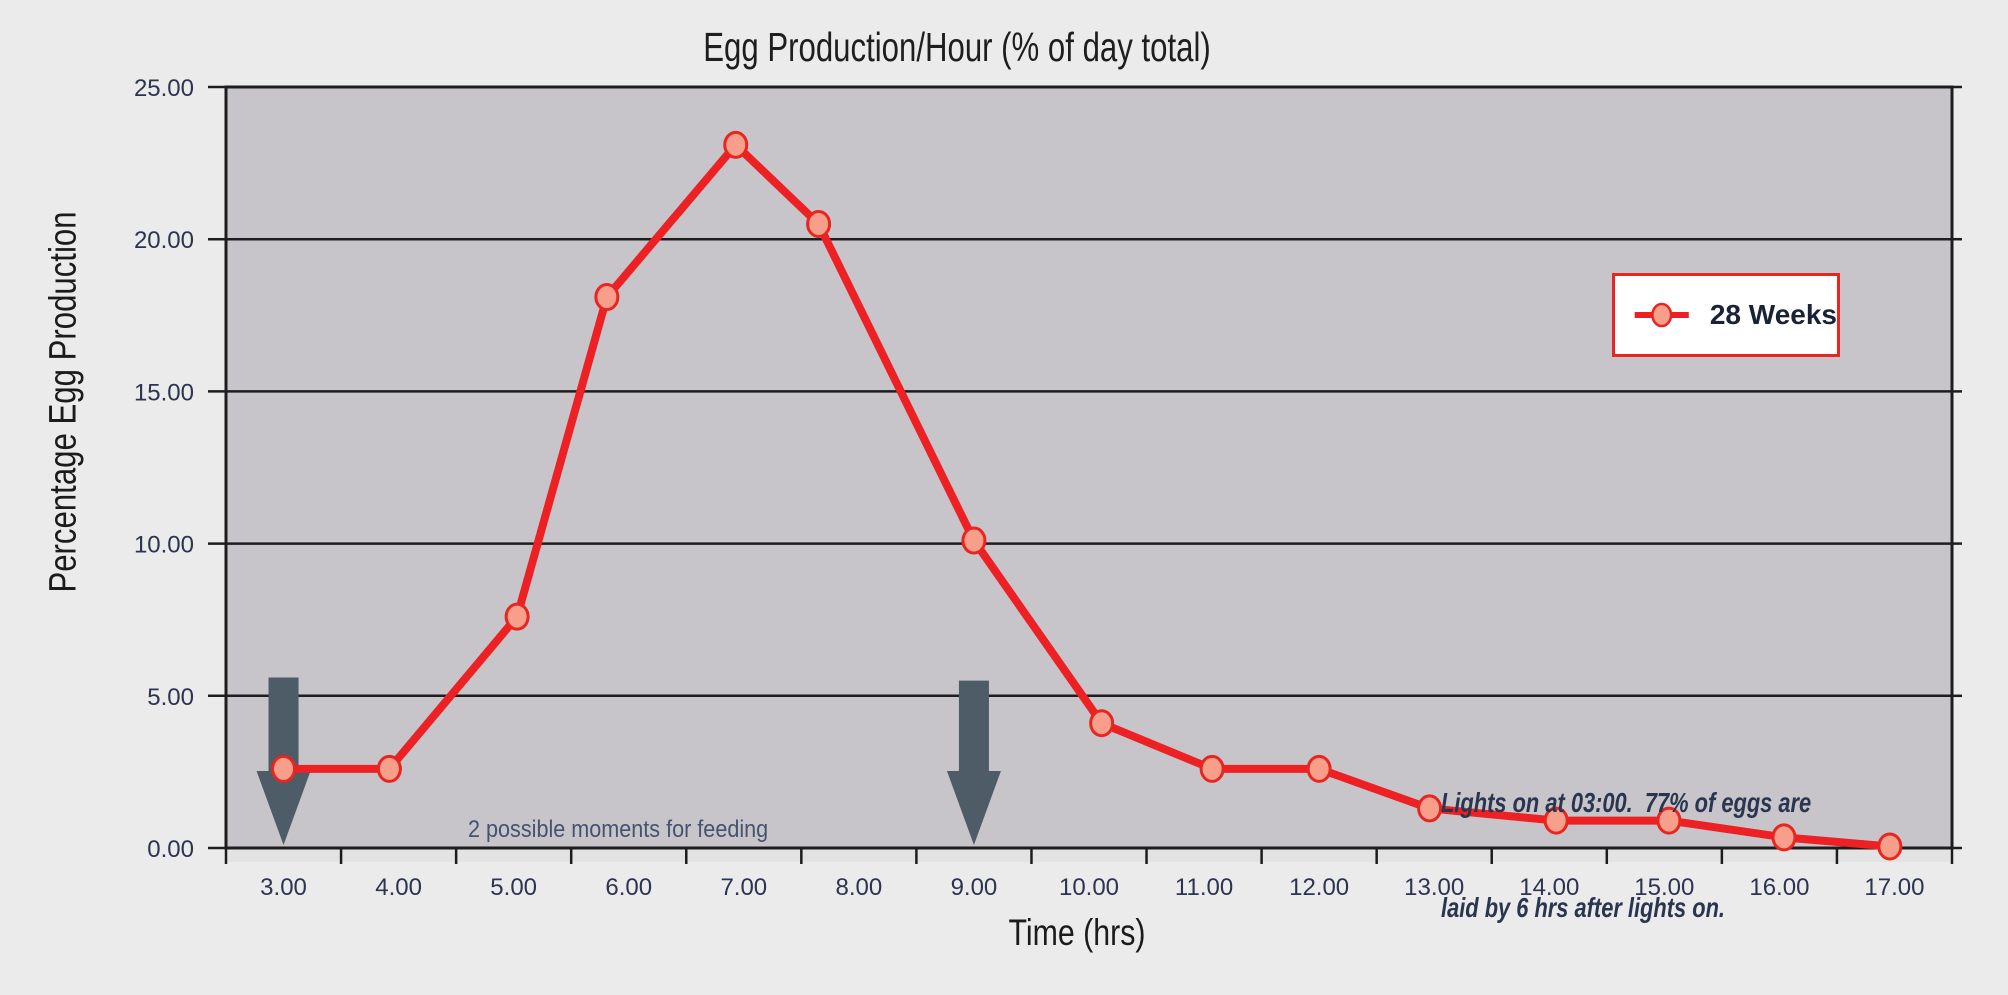  I want to click on chart-title-text: Egg Production/Hour (% of day total), so click(957, 47).